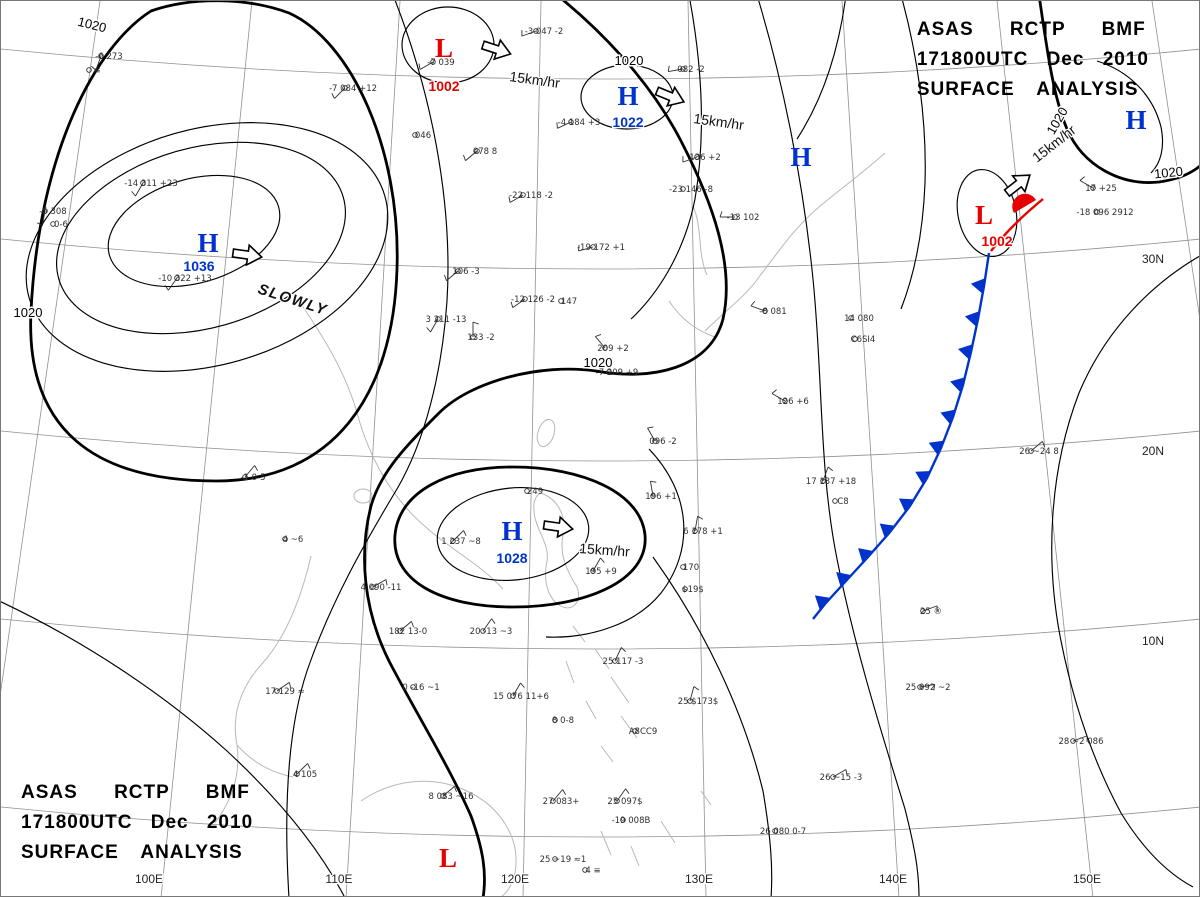 This screenshot has height=897, width=1200. What do you see at coordinates (423, 136) in the screenshot?
I see `station-values: 046` at bounding box center [423, 136].